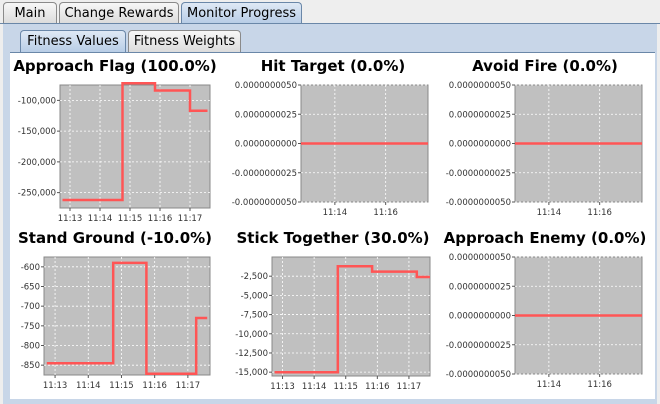 The height and width of the screenshot is (404, 660). Describe the element at coordinates (545, 66) in the screenshot. I see `chart-title: Avoid Fire (0.0%)` at that location.